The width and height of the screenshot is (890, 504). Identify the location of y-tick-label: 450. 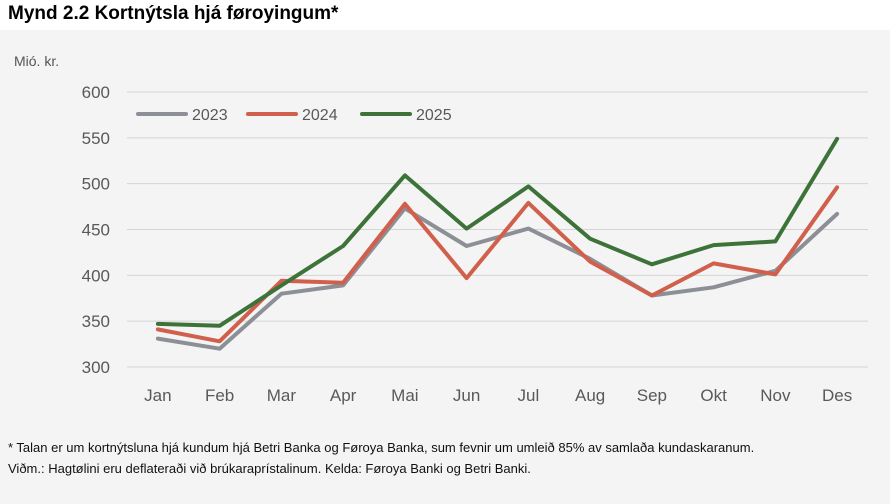
(96, 230).